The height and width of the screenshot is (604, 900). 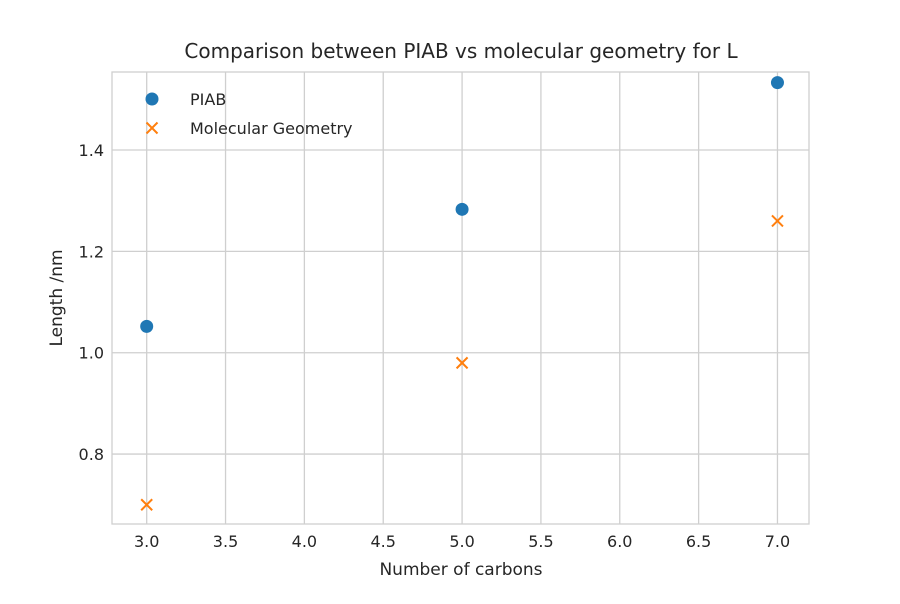 I want to click on y-axis-label: Length /nm, so click(x=57, y=297).